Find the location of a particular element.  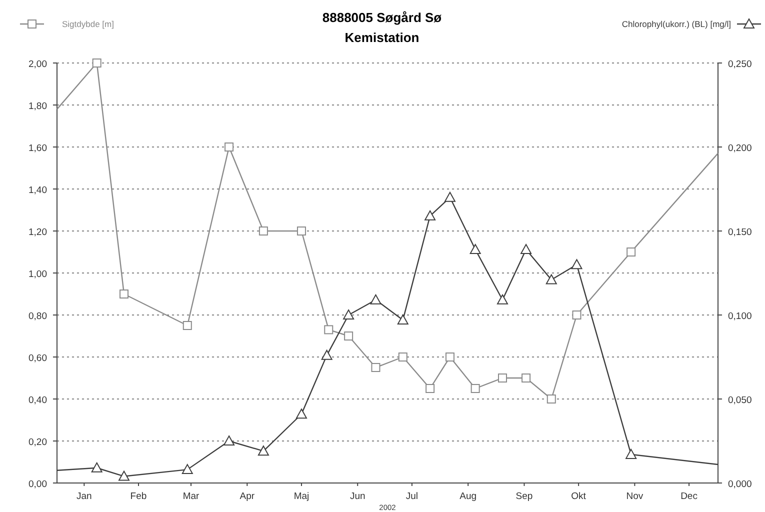

y-tick-label: 1,60 is located at coordinates (37, 148).